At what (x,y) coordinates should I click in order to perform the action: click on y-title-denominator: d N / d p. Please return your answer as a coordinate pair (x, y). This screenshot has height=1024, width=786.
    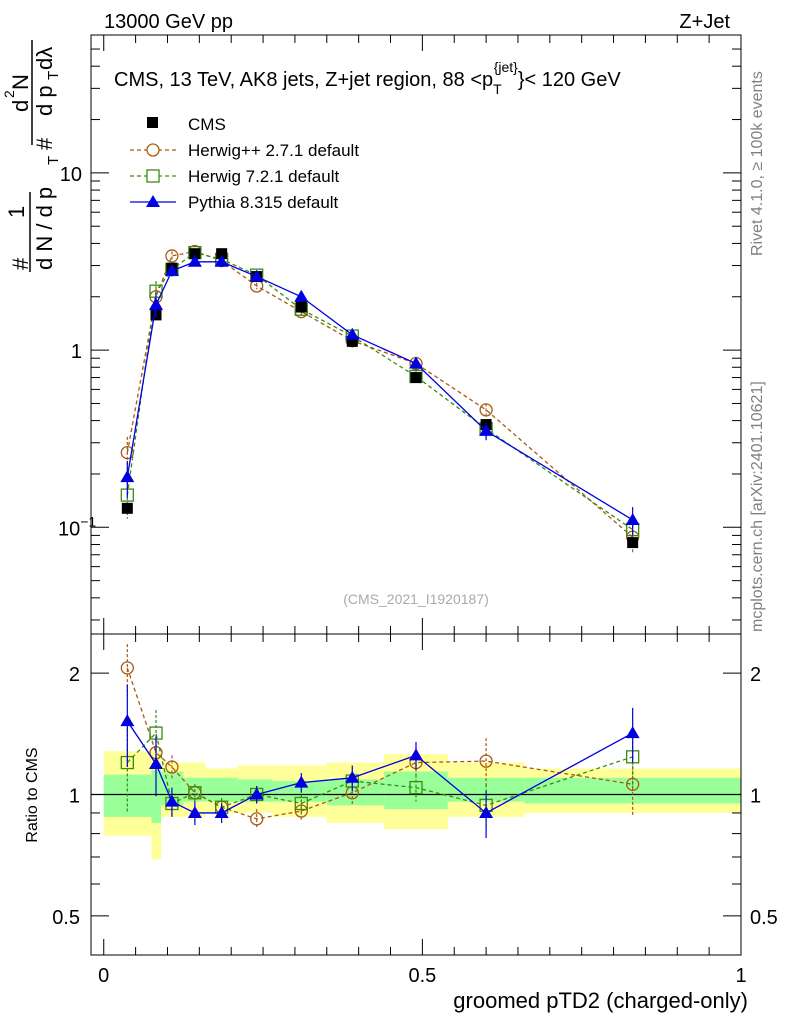
    Looking at the image, I should click on (44, 228).